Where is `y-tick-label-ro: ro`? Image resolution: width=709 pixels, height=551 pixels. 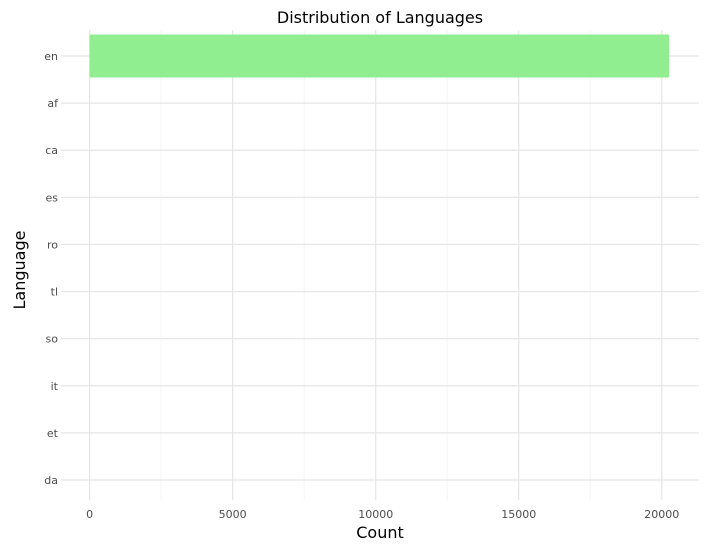
y-tick-label-ro: ro is located at coordinates (52, 244).